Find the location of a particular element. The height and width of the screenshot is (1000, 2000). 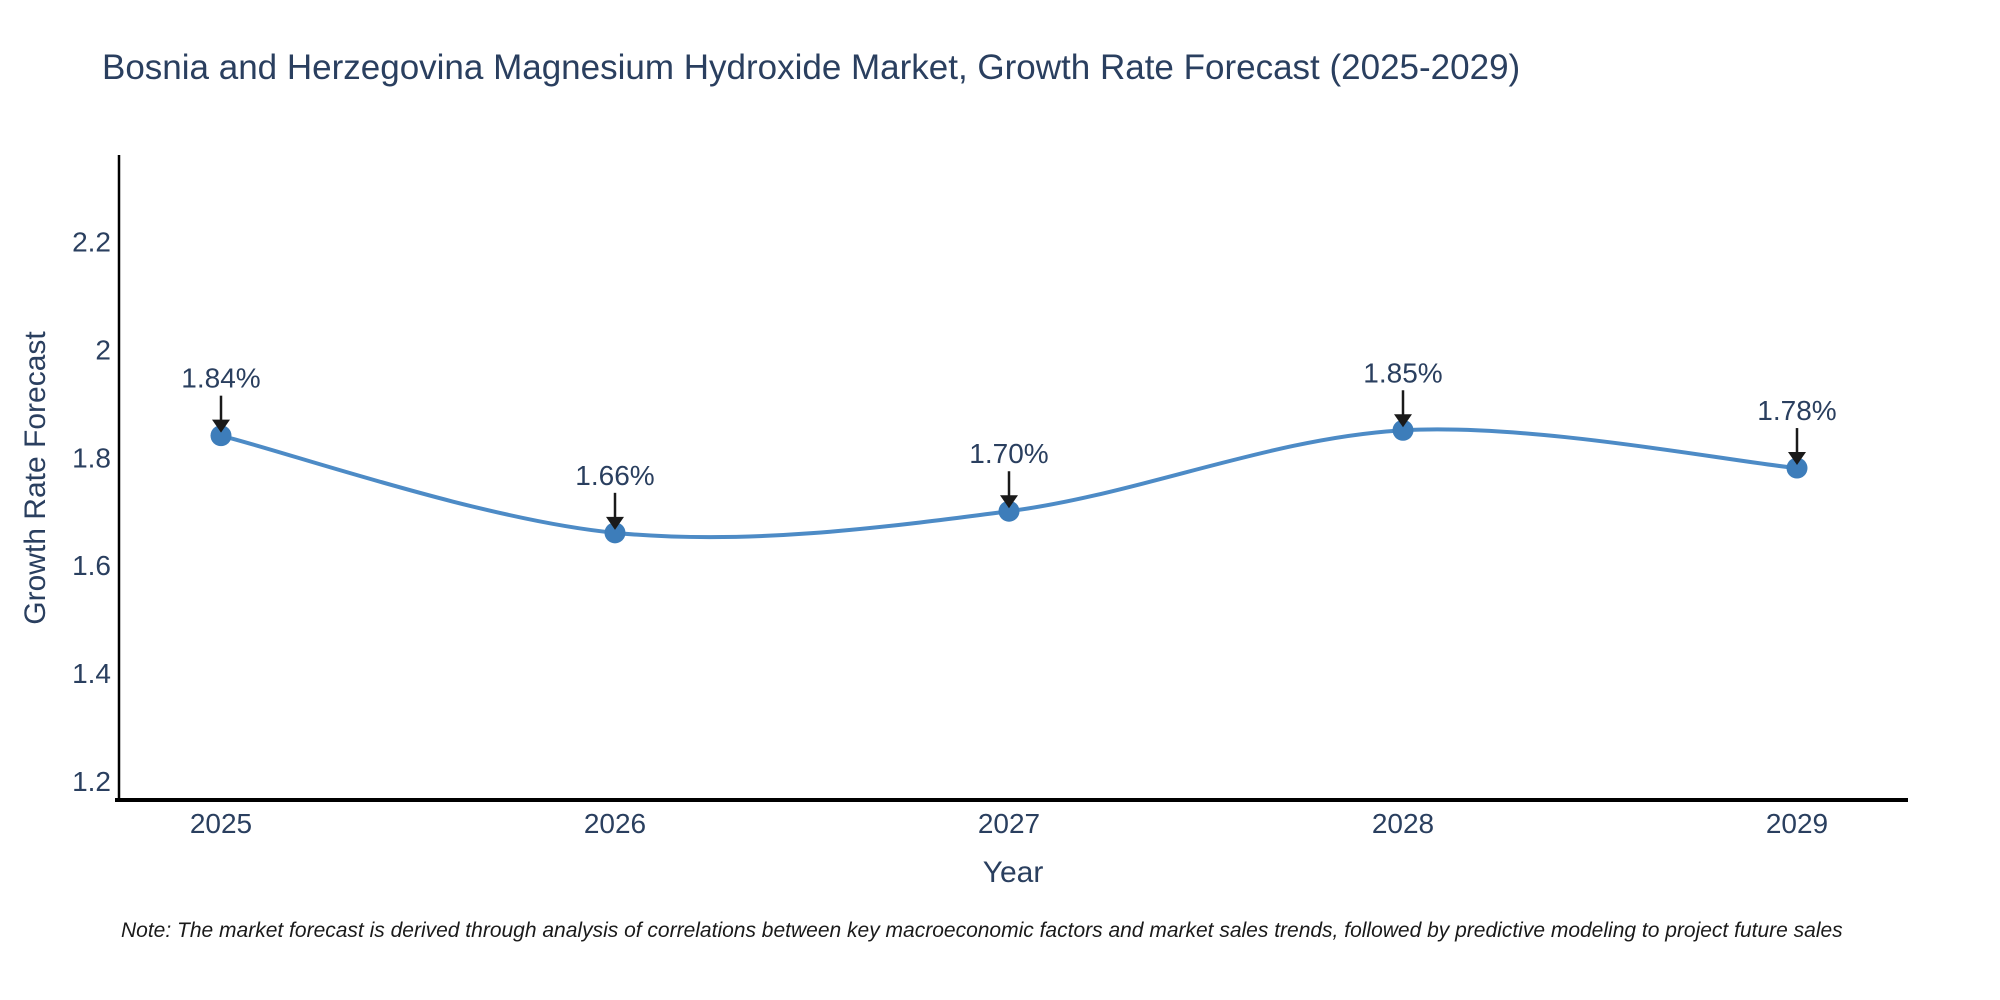

x-tick-label: 2028 is located at coordinates (1403, 823).